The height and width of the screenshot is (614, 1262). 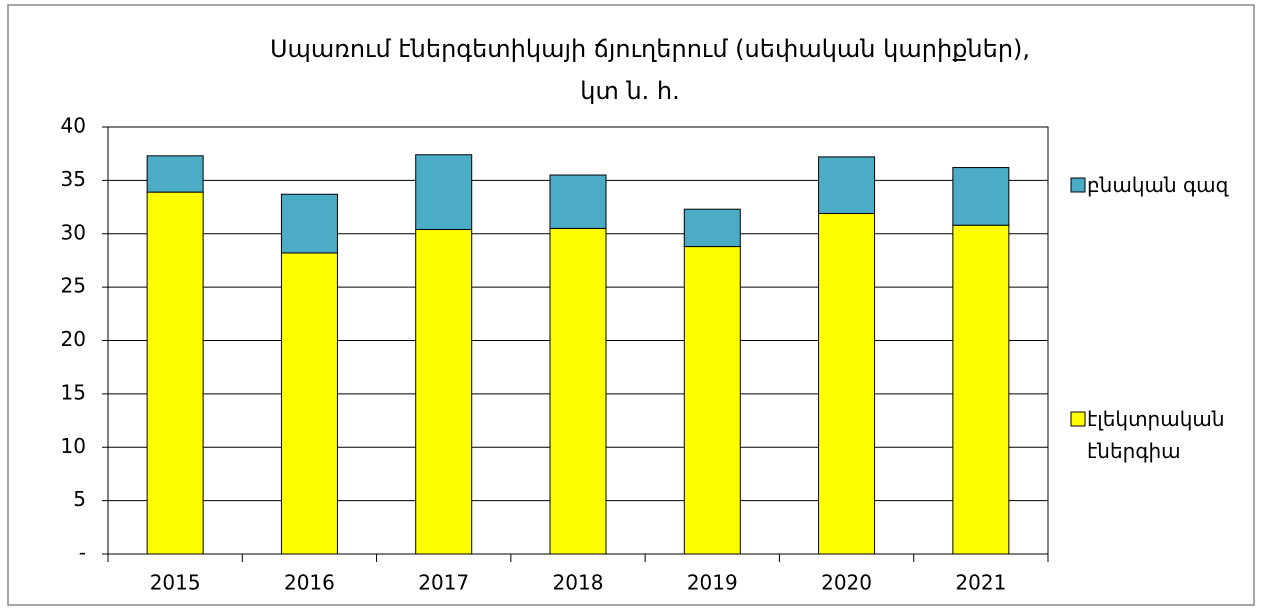 I want to click on legend-label: էլեկտրական էներգիա, so click(x=1156, y=435).